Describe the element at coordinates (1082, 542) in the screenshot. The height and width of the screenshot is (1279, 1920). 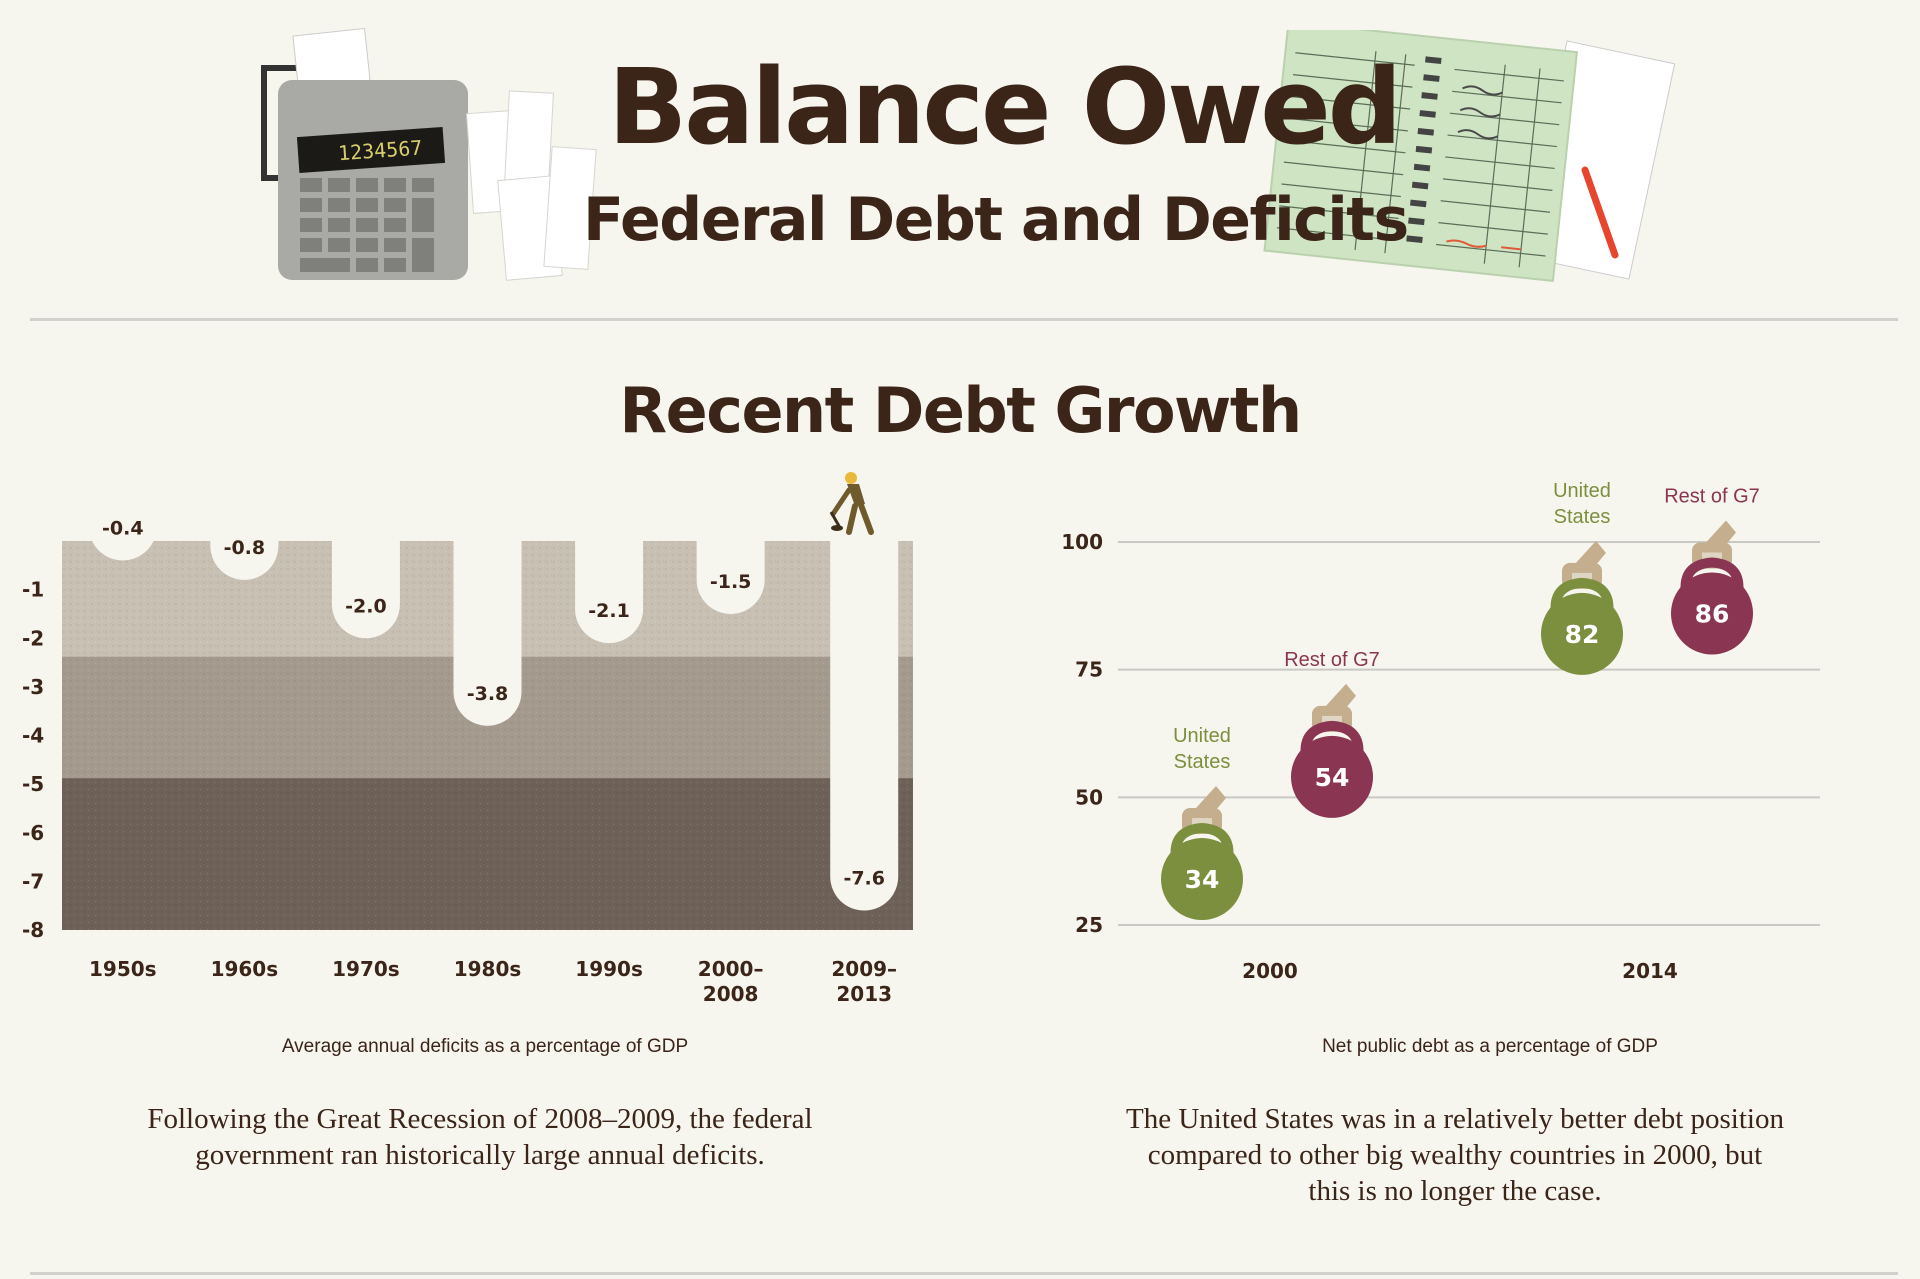
I see `y-tick-label: 100` at that location.